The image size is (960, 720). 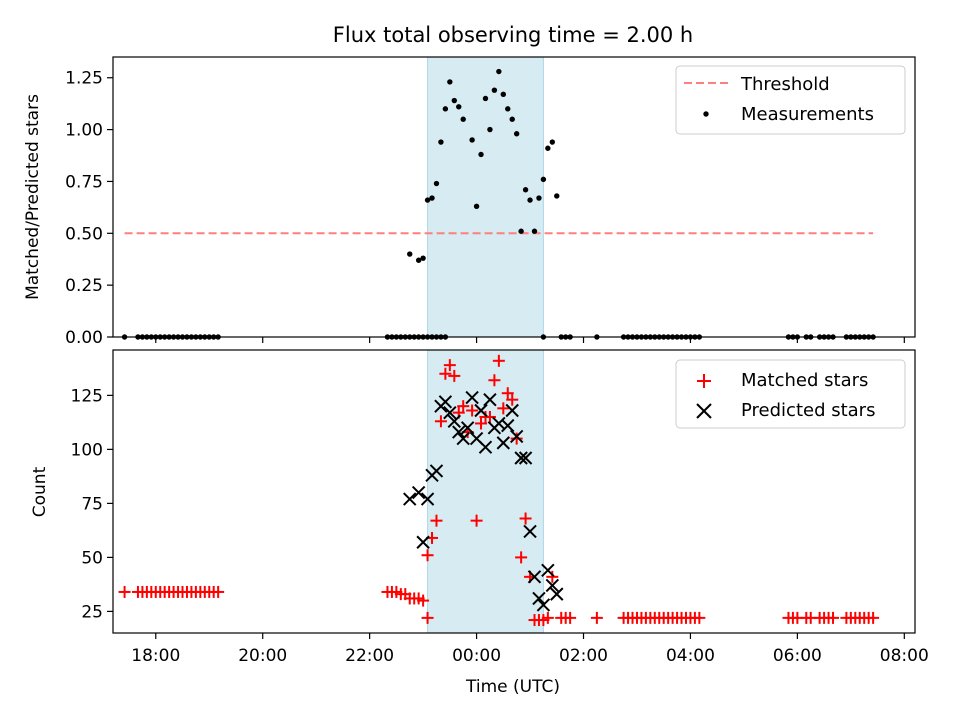 I want to click on bottom-y-tick-label: 125, so click(x=87, y=396).